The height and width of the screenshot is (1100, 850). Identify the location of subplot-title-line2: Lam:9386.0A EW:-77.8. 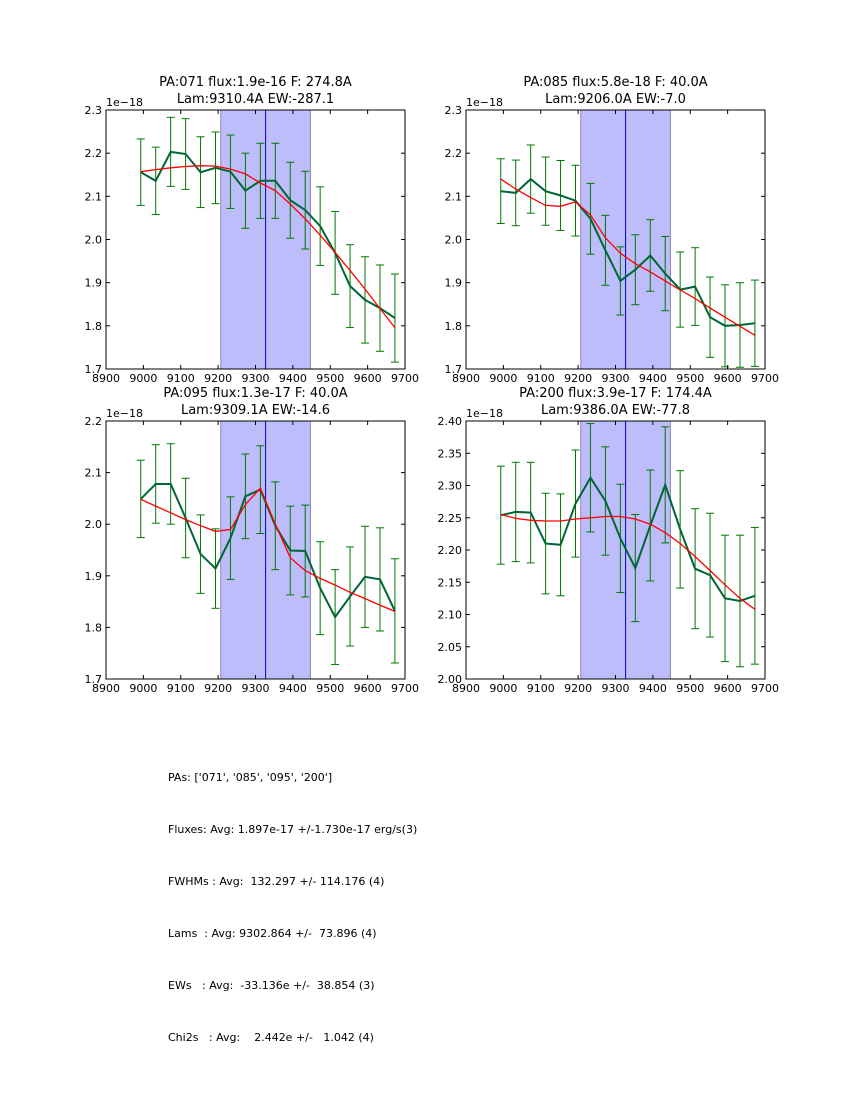
(615, 410).